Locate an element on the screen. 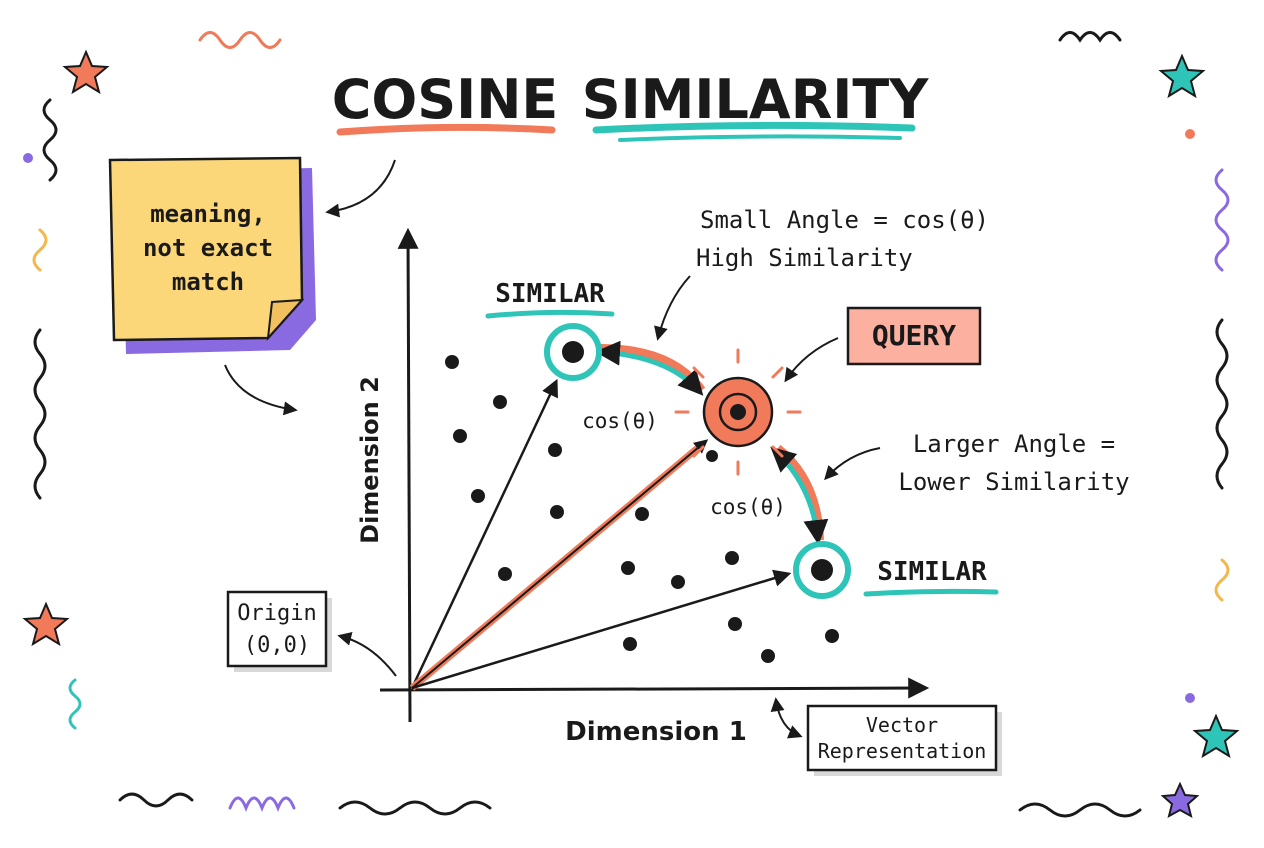  query-box is located at coordinates (914, 336).